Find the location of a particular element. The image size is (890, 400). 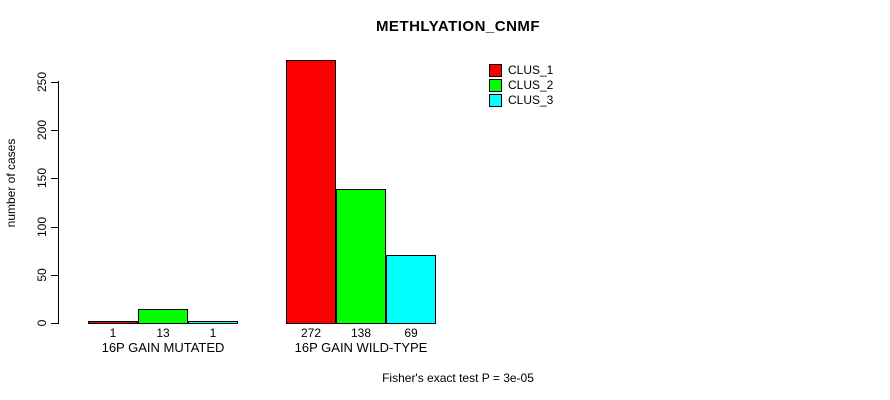

legend: CLUS_1 CLUS_2 CLUS_3 is located at coordinates (521, 85).